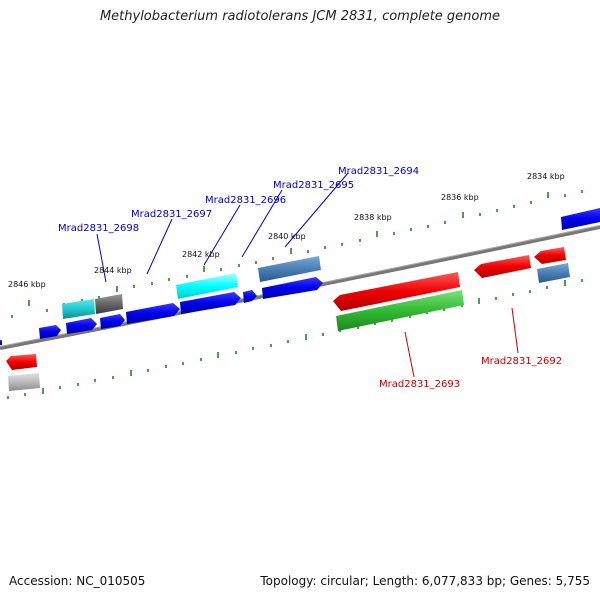 Image resolution: width=600 pixels, height=600 pixels. What do you see at coordinates (171, 214) in the screenshot?
I see `gene-label-mrad2697: Mrad2831_2697` at bounding box center [171, 214].